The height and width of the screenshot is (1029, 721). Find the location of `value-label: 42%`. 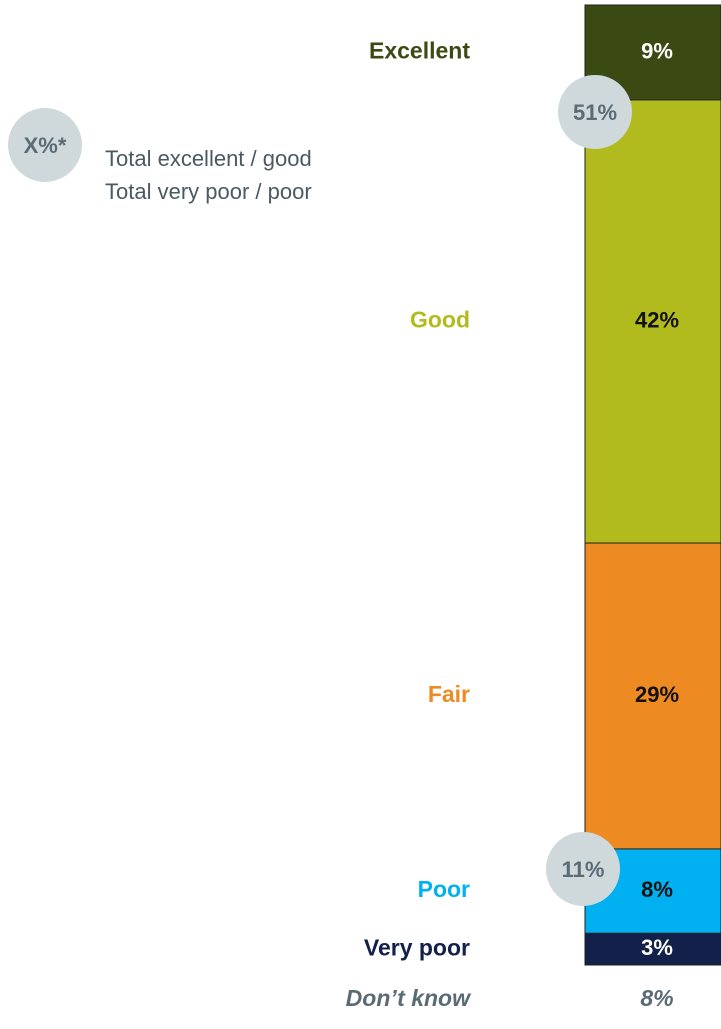

value-label: 42% is located at coordinates (657, 319).